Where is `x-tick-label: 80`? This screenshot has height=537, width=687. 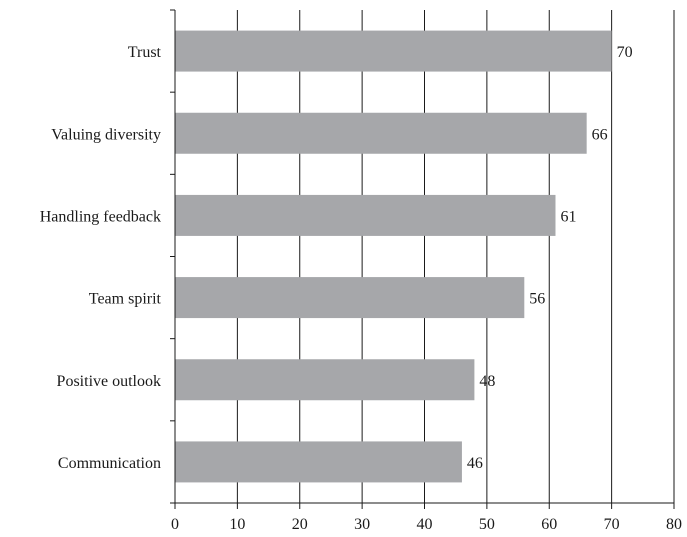
x-tick-label: 80 is located at coordinates (674, 524).